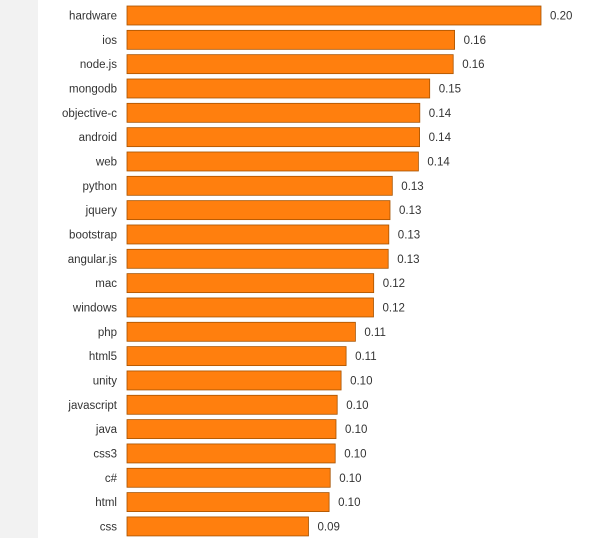 The image size is (598, 538). I want to click on category-label: mongodb, so click(93, 89).